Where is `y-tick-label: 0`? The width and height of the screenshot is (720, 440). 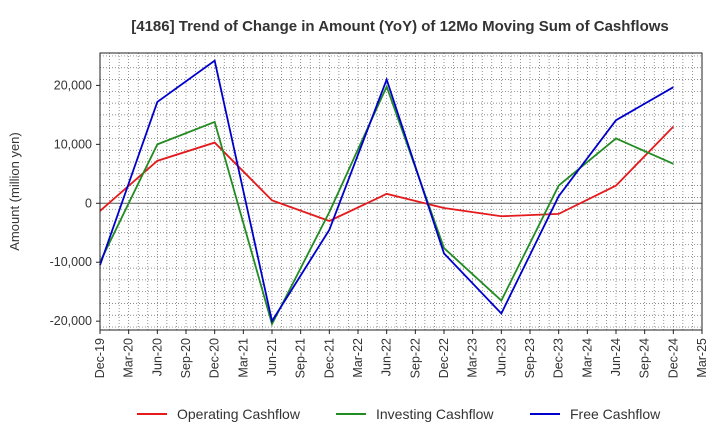 y-tick-label: 0 is located at coordinates (88, 203).